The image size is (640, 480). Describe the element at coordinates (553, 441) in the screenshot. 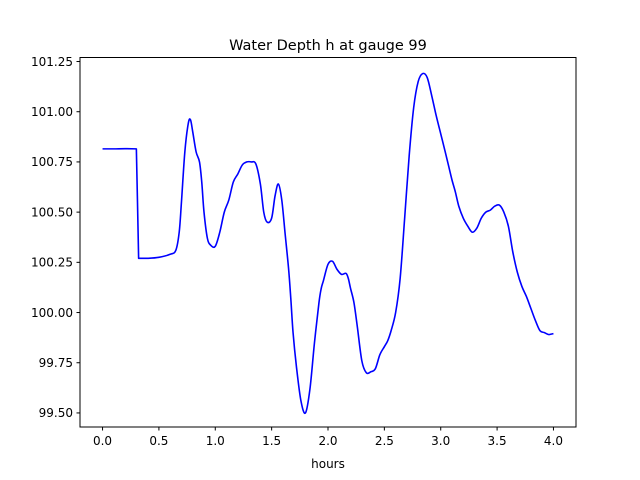

I see `x-tick-label: 4.0` at that location.